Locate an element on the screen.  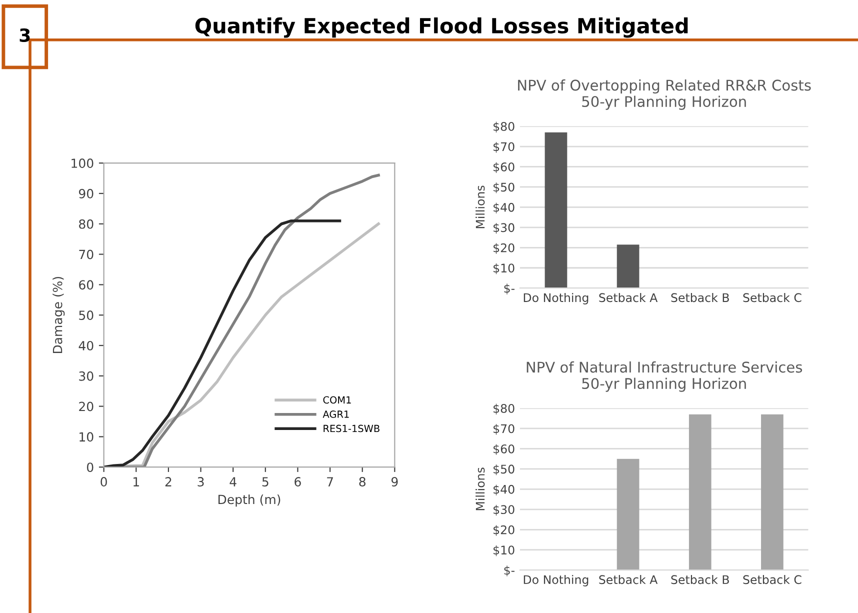
y-tick-label: 80 is located at coordinates (86, 224).